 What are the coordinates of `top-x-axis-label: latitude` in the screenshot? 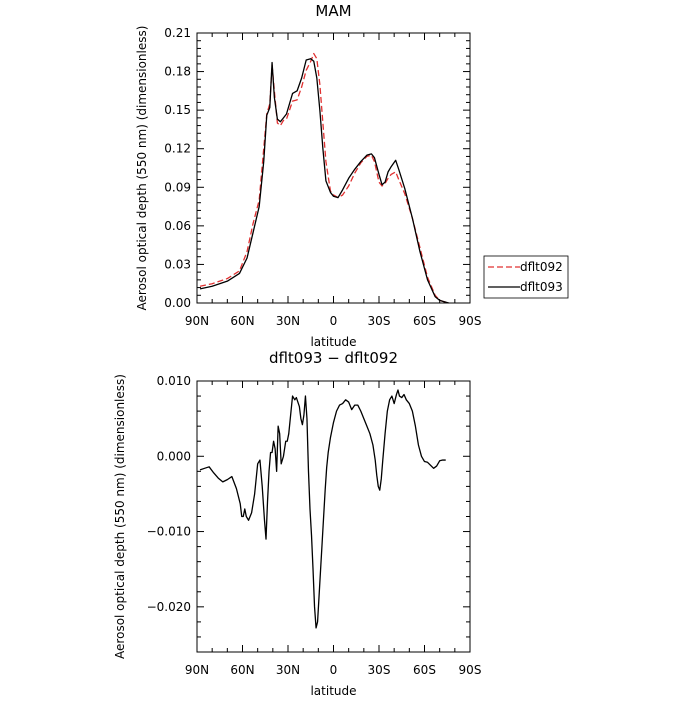 It's located at (333, 342).